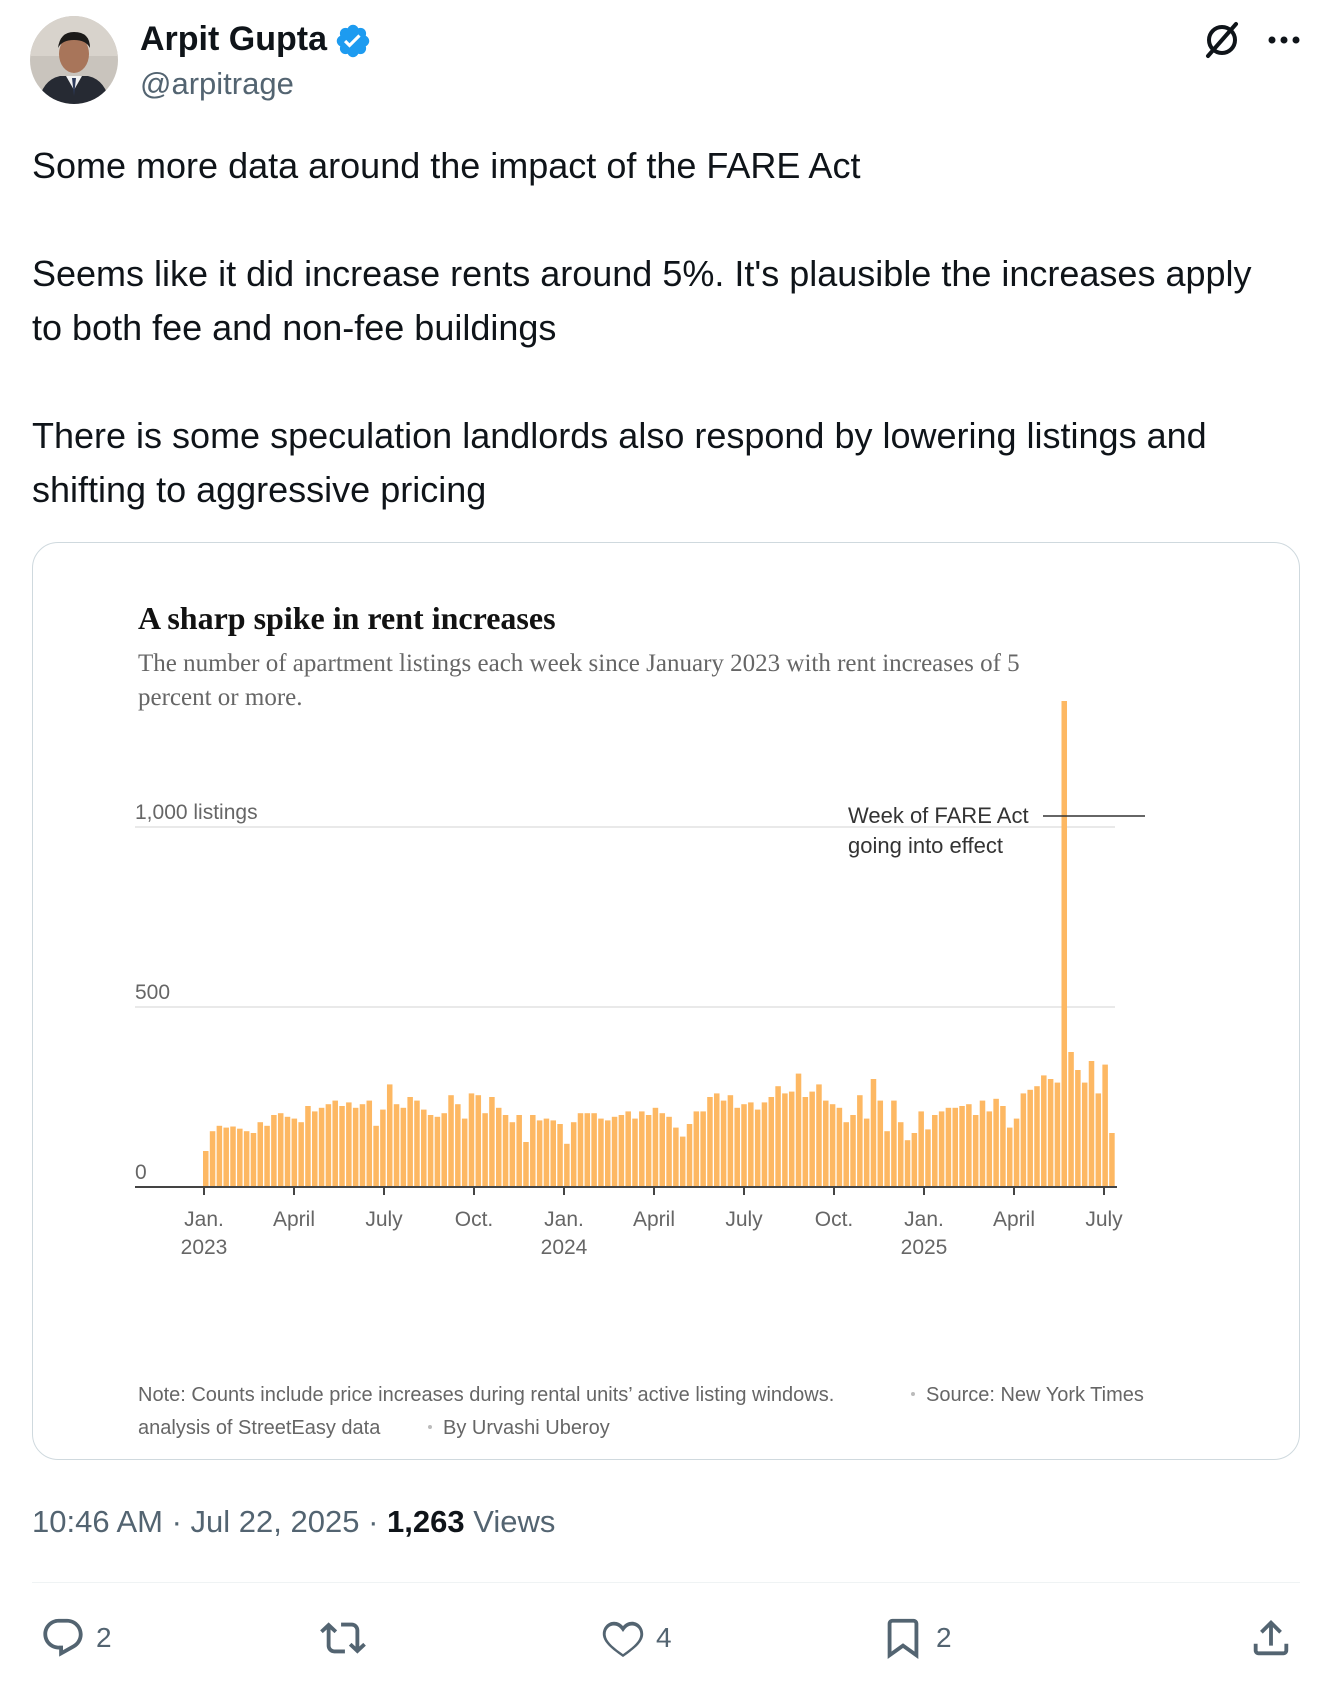 The width and height of the screenshot is (1319, 1684). What do you see at coordinates (474, 1219) in the screenshot?
I see `x-tick-label: Oct.` at bounding box center [474, 1219].